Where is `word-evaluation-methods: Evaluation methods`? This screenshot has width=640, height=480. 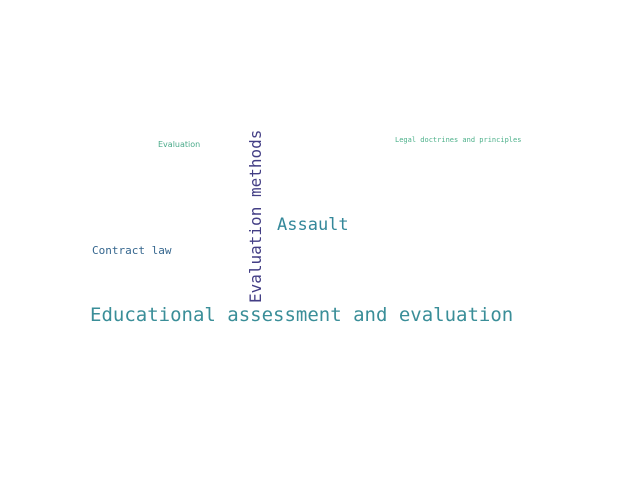 word-evaluation-methods: Evaluation methods is located at coordinates (256, 216).